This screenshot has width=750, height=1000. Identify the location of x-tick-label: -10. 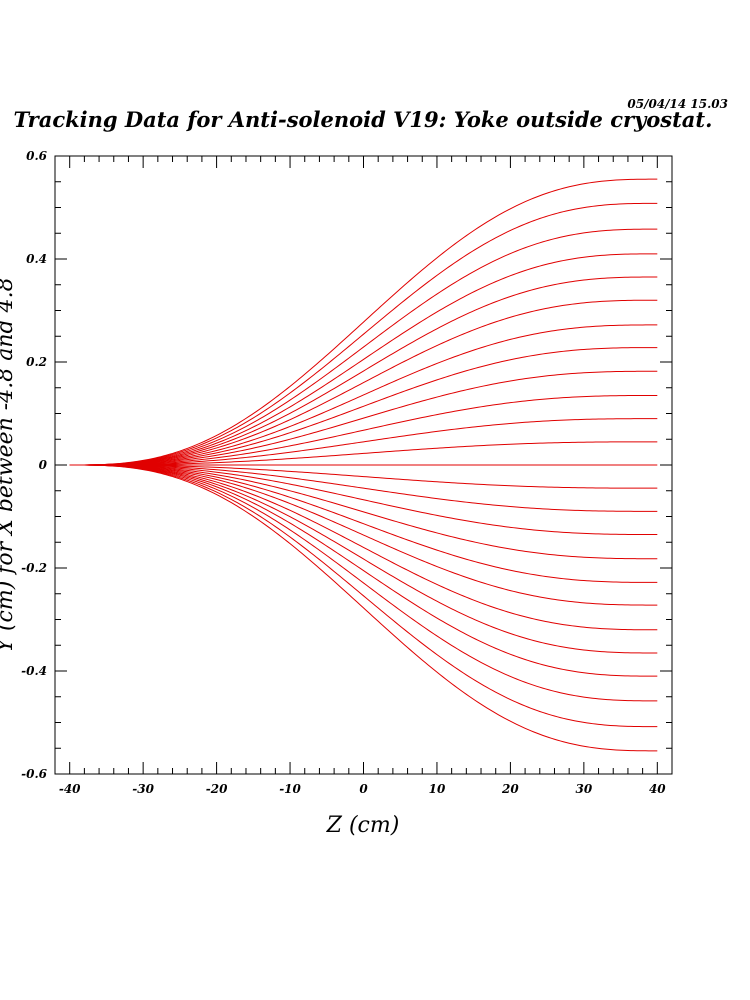
(290, 789).